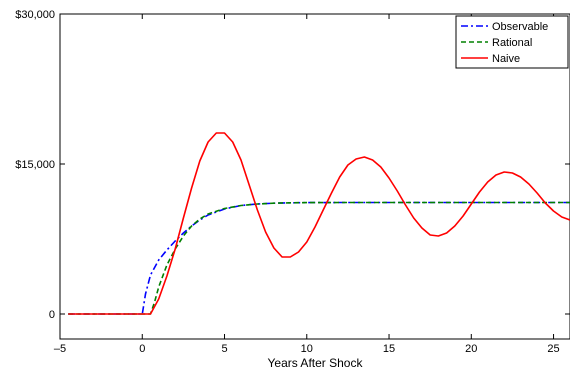  Describe the element at coordinates (389, 349) in the screenshot. I see `x-tick-label: 15` at that location.